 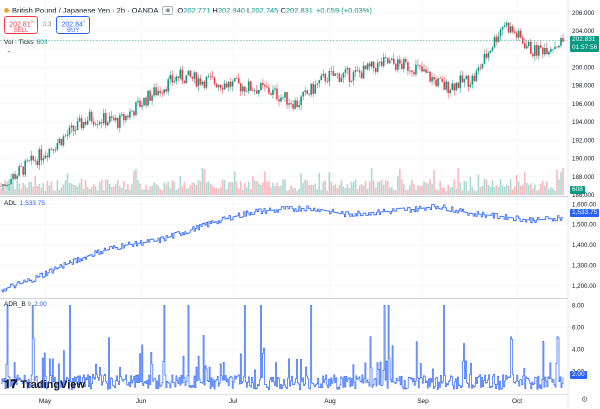 I want to click on adl-scale-label: 1,600.00, so click(x=584, y=204).